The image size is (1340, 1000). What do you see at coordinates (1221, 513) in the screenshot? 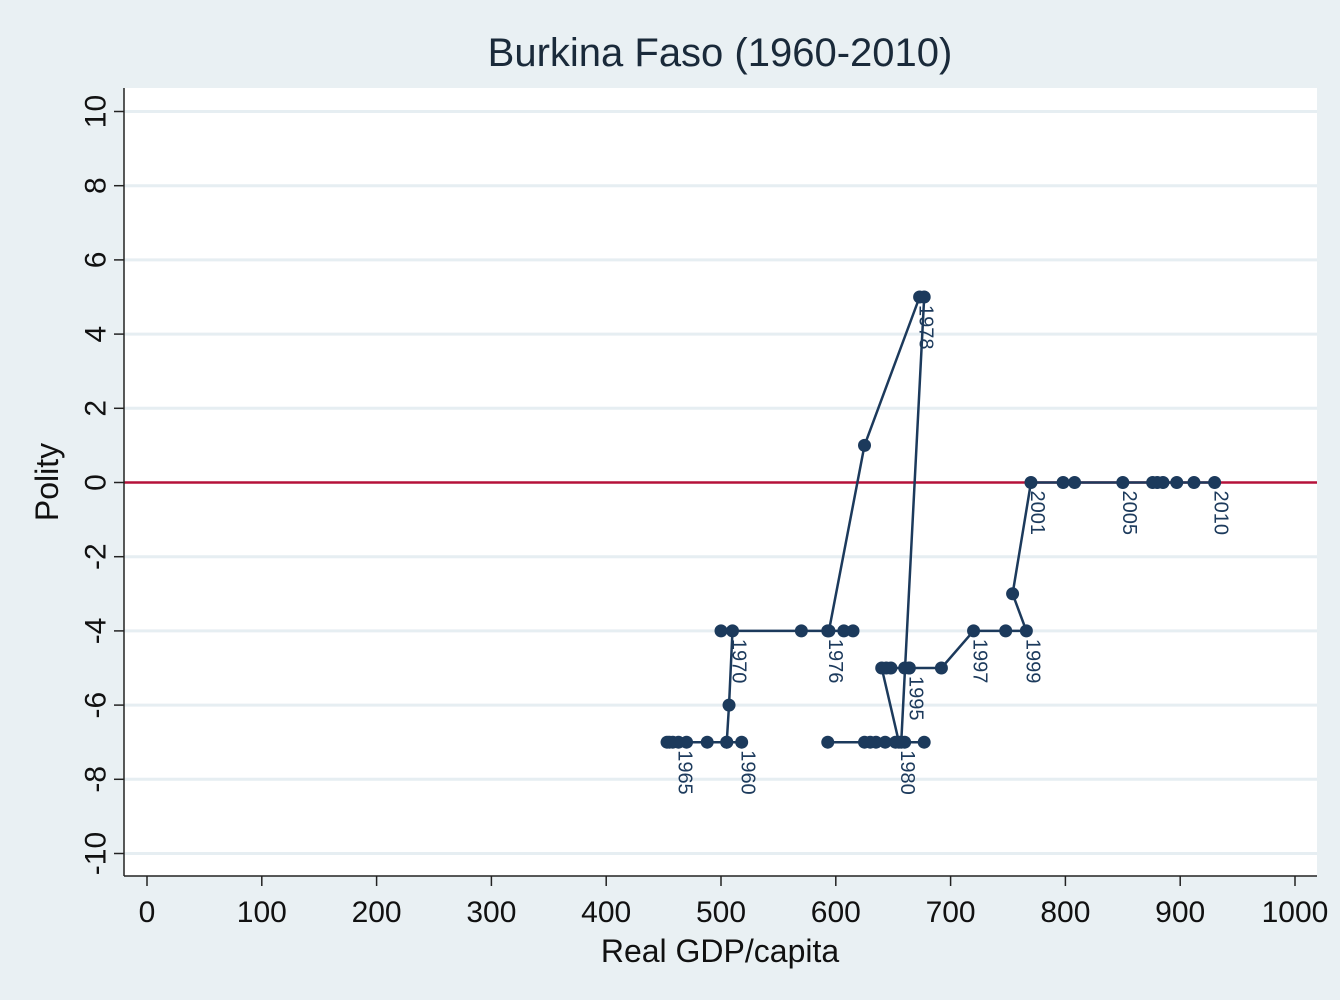
I see `point-label-2010: 2010` at bounding box center [1221, 513].